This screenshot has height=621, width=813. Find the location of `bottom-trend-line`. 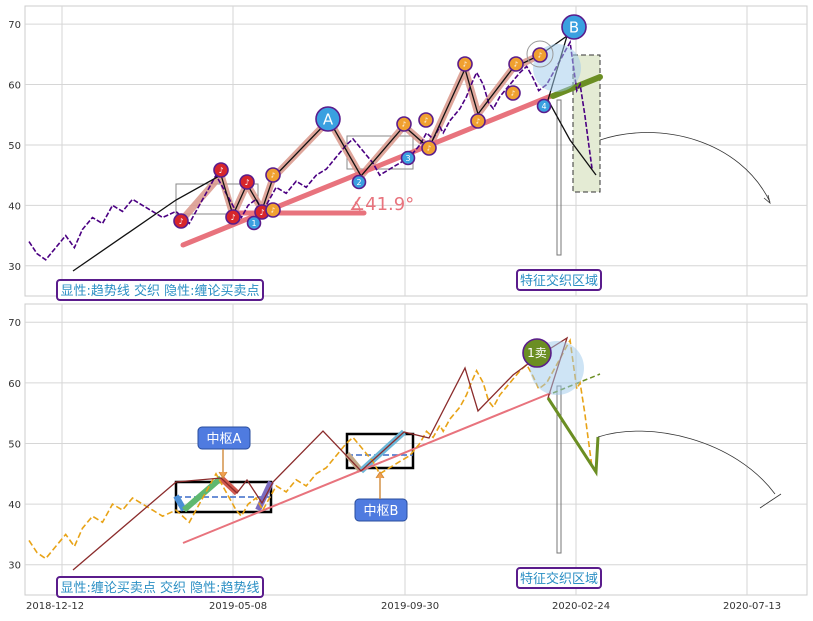

bottom-trend-line is located at coordinates (367, 468).